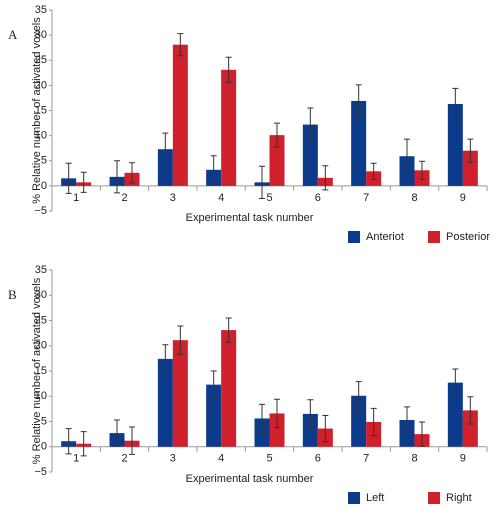 Image resolution: width=500 pixels, height=509 pixels. I want to click on panel-label: A, so click(13, 34).